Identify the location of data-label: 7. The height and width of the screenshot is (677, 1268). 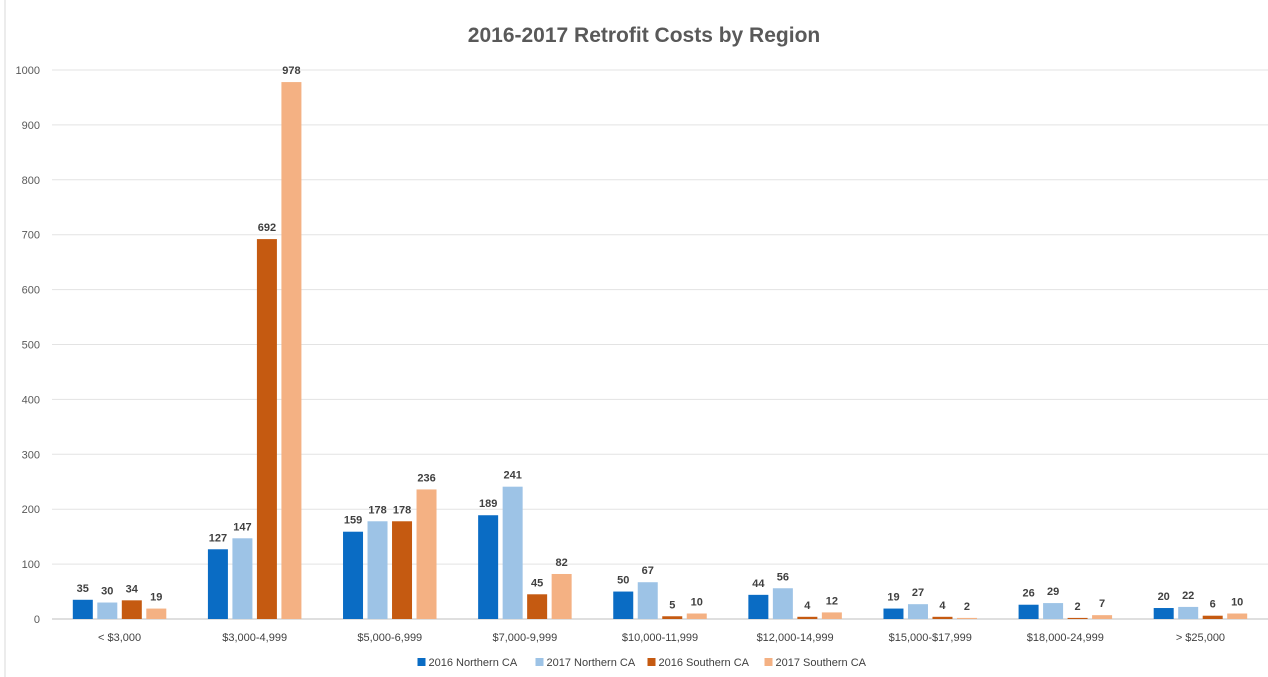
(1102, 604).